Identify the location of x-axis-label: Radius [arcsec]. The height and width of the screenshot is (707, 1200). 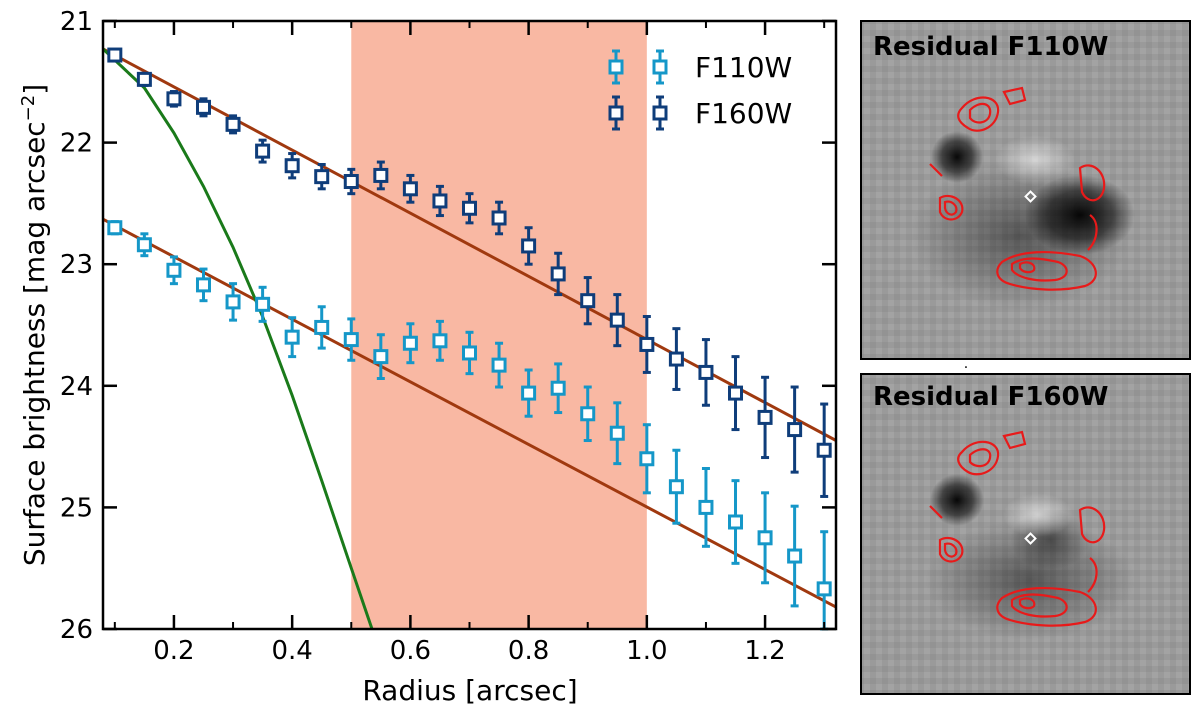
(469, 690).